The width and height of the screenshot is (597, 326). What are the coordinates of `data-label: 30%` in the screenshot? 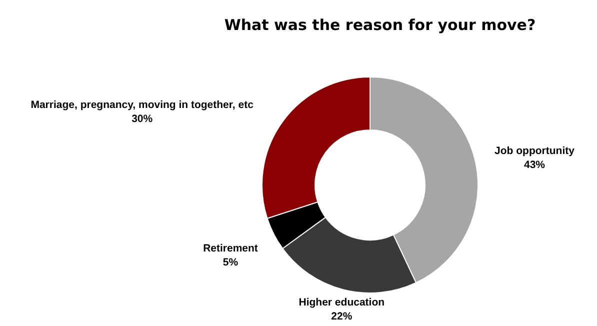 It's located at (143, 119).